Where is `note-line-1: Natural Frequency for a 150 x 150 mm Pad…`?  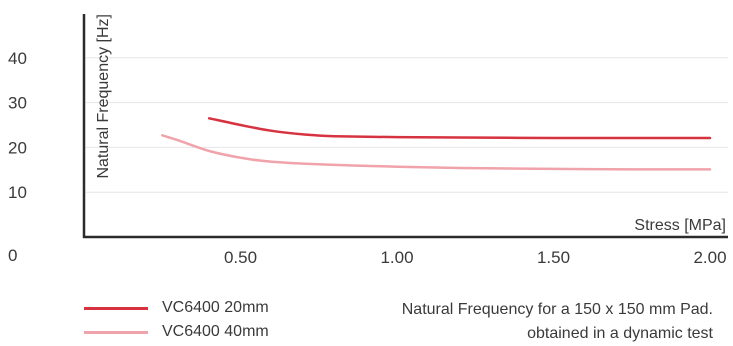 note-line-1: Natural Frequency for a 150 x 150 mm Pad… is located at coordinates (557, 309).